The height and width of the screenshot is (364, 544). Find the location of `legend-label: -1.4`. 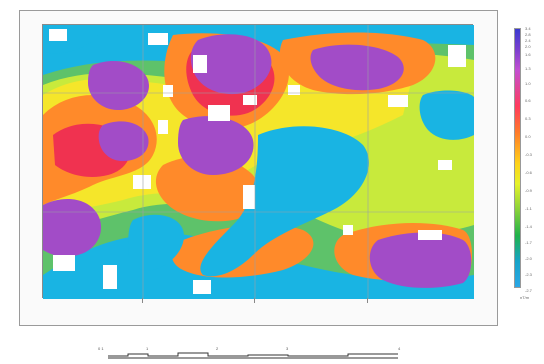

legend-label: -1.4 is located at coordinates (528, 226).